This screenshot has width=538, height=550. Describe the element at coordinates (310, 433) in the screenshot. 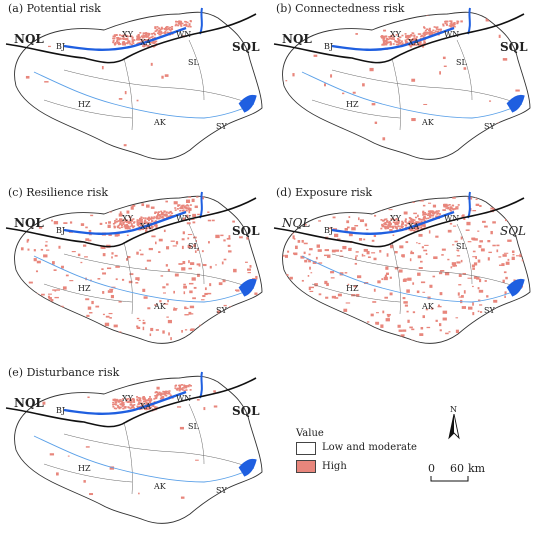

I see `legend-title: Value` at that location.